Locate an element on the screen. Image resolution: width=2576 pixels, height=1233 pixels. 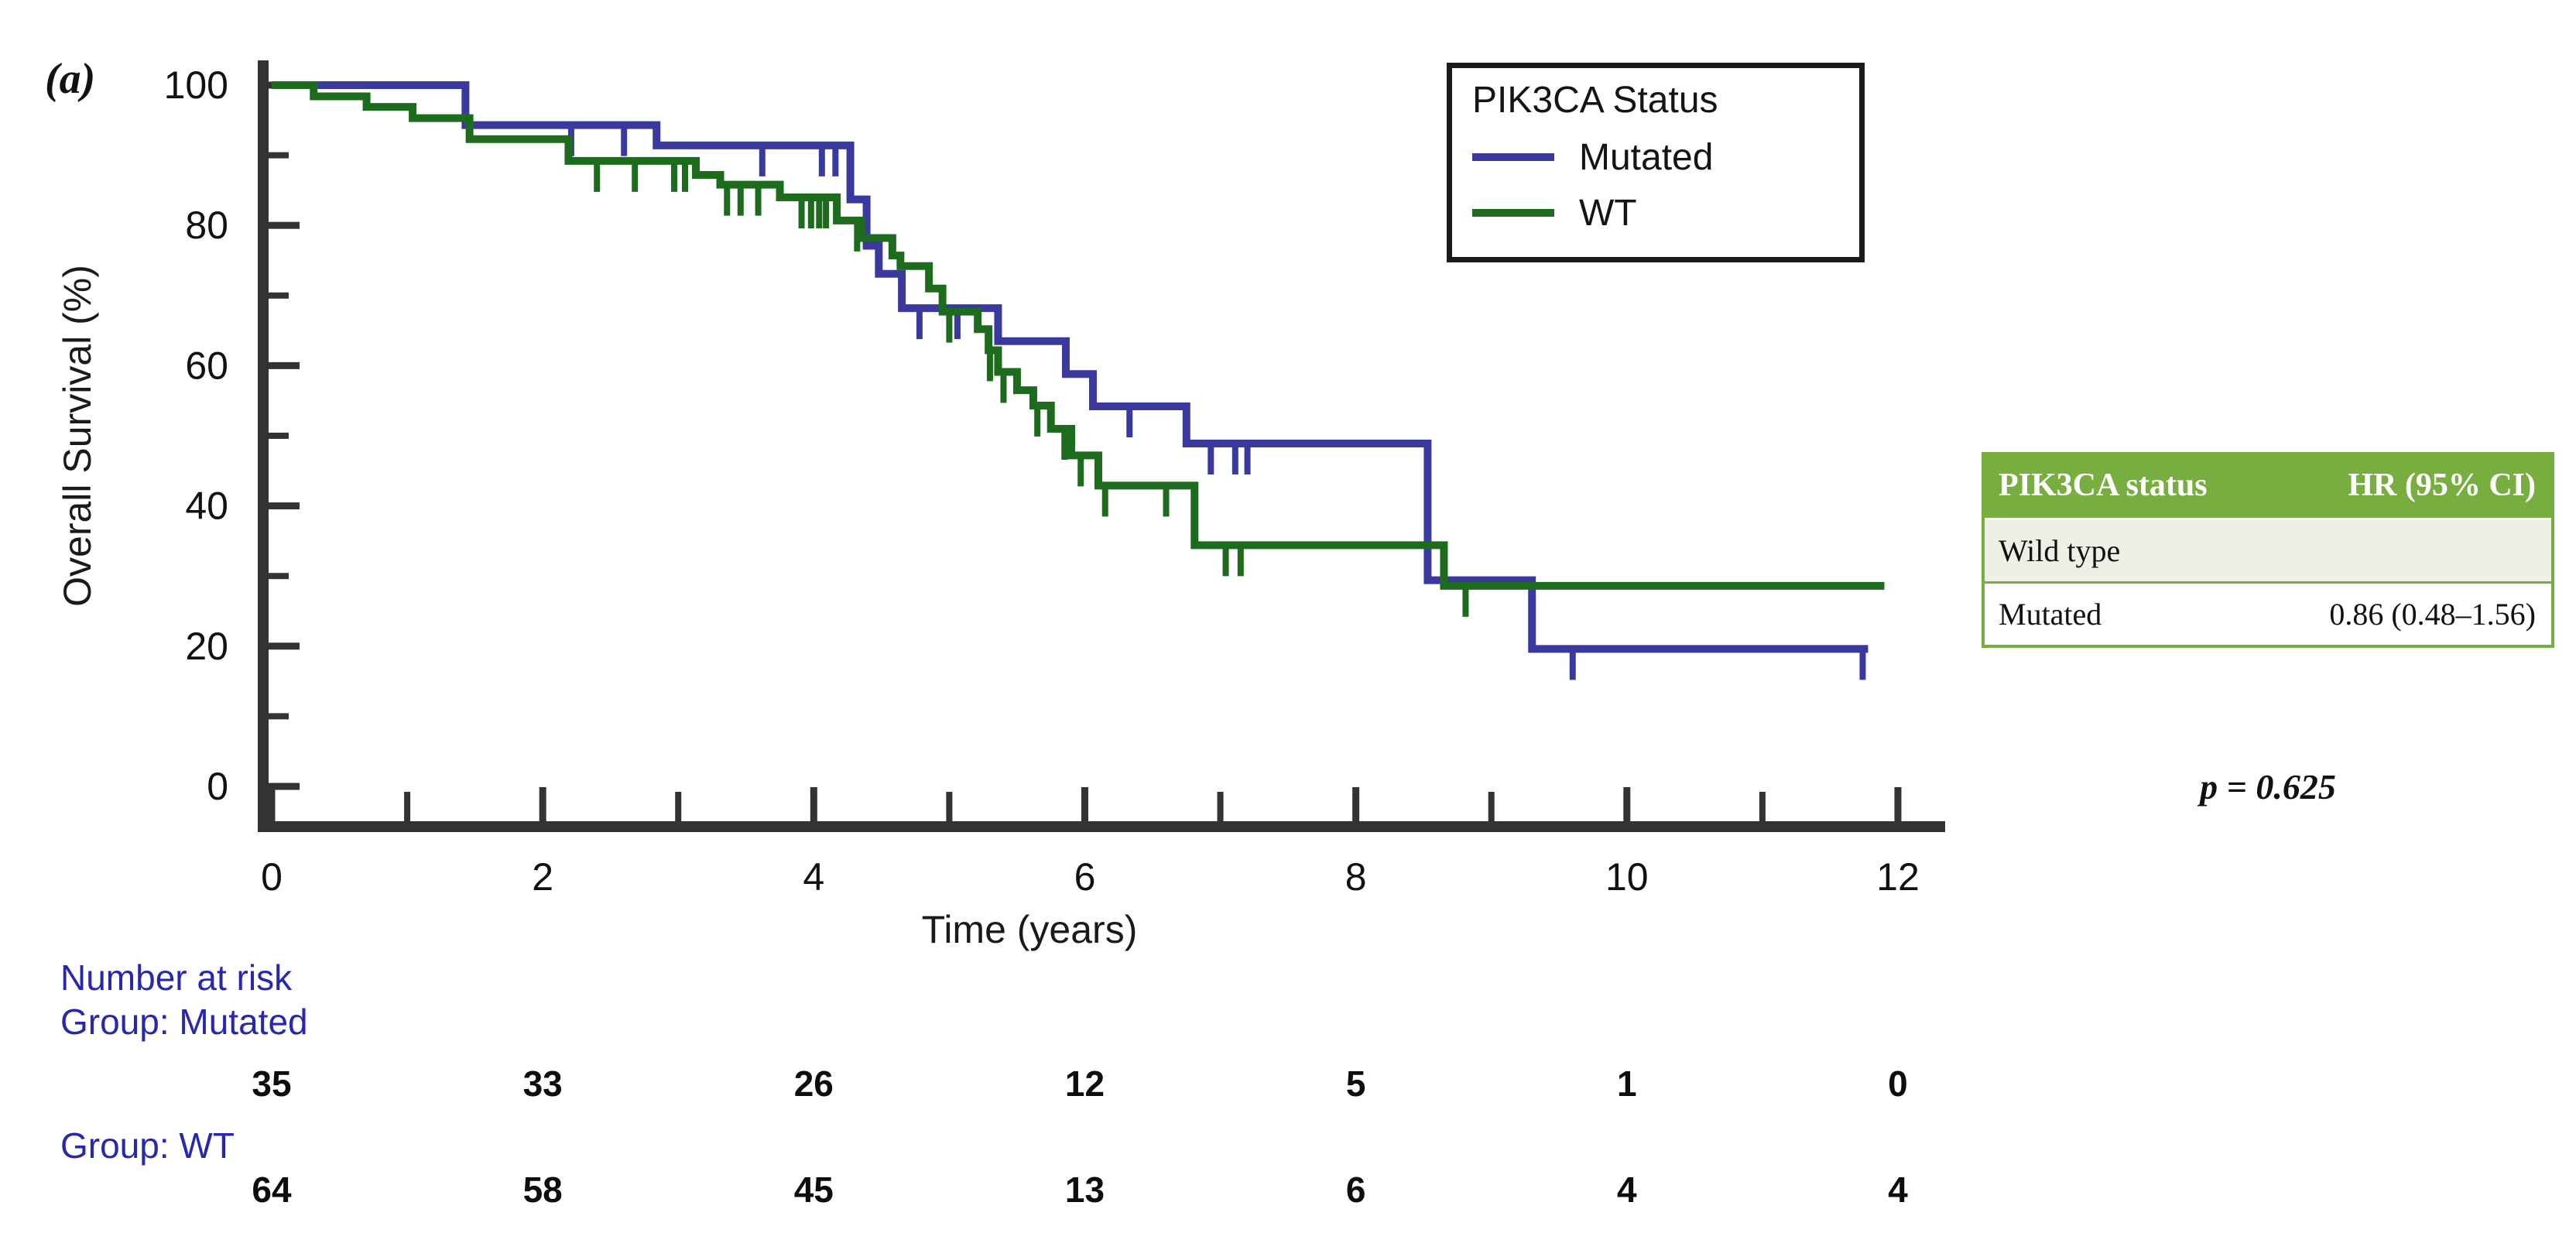
y-tick-label: 80 is located at coordinates (207, 226).